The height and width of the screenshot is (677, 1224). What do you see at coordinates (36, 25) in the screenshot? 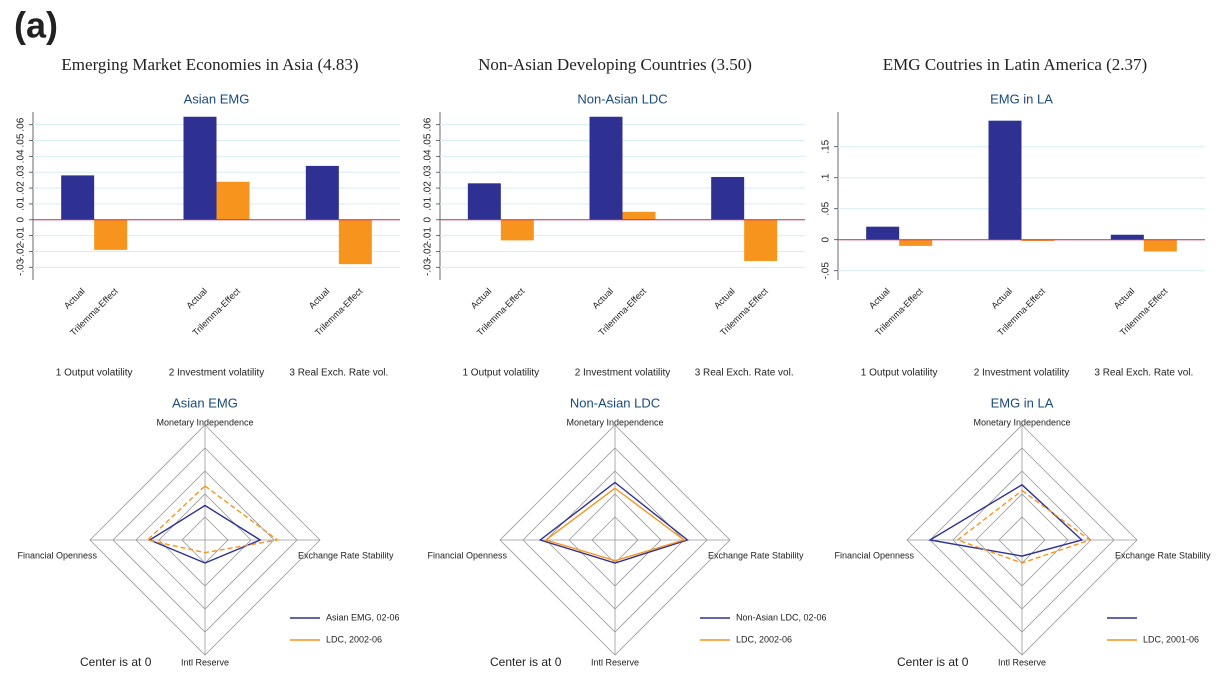
I see `figure-label: (a)` at bounding box center [36, 25].